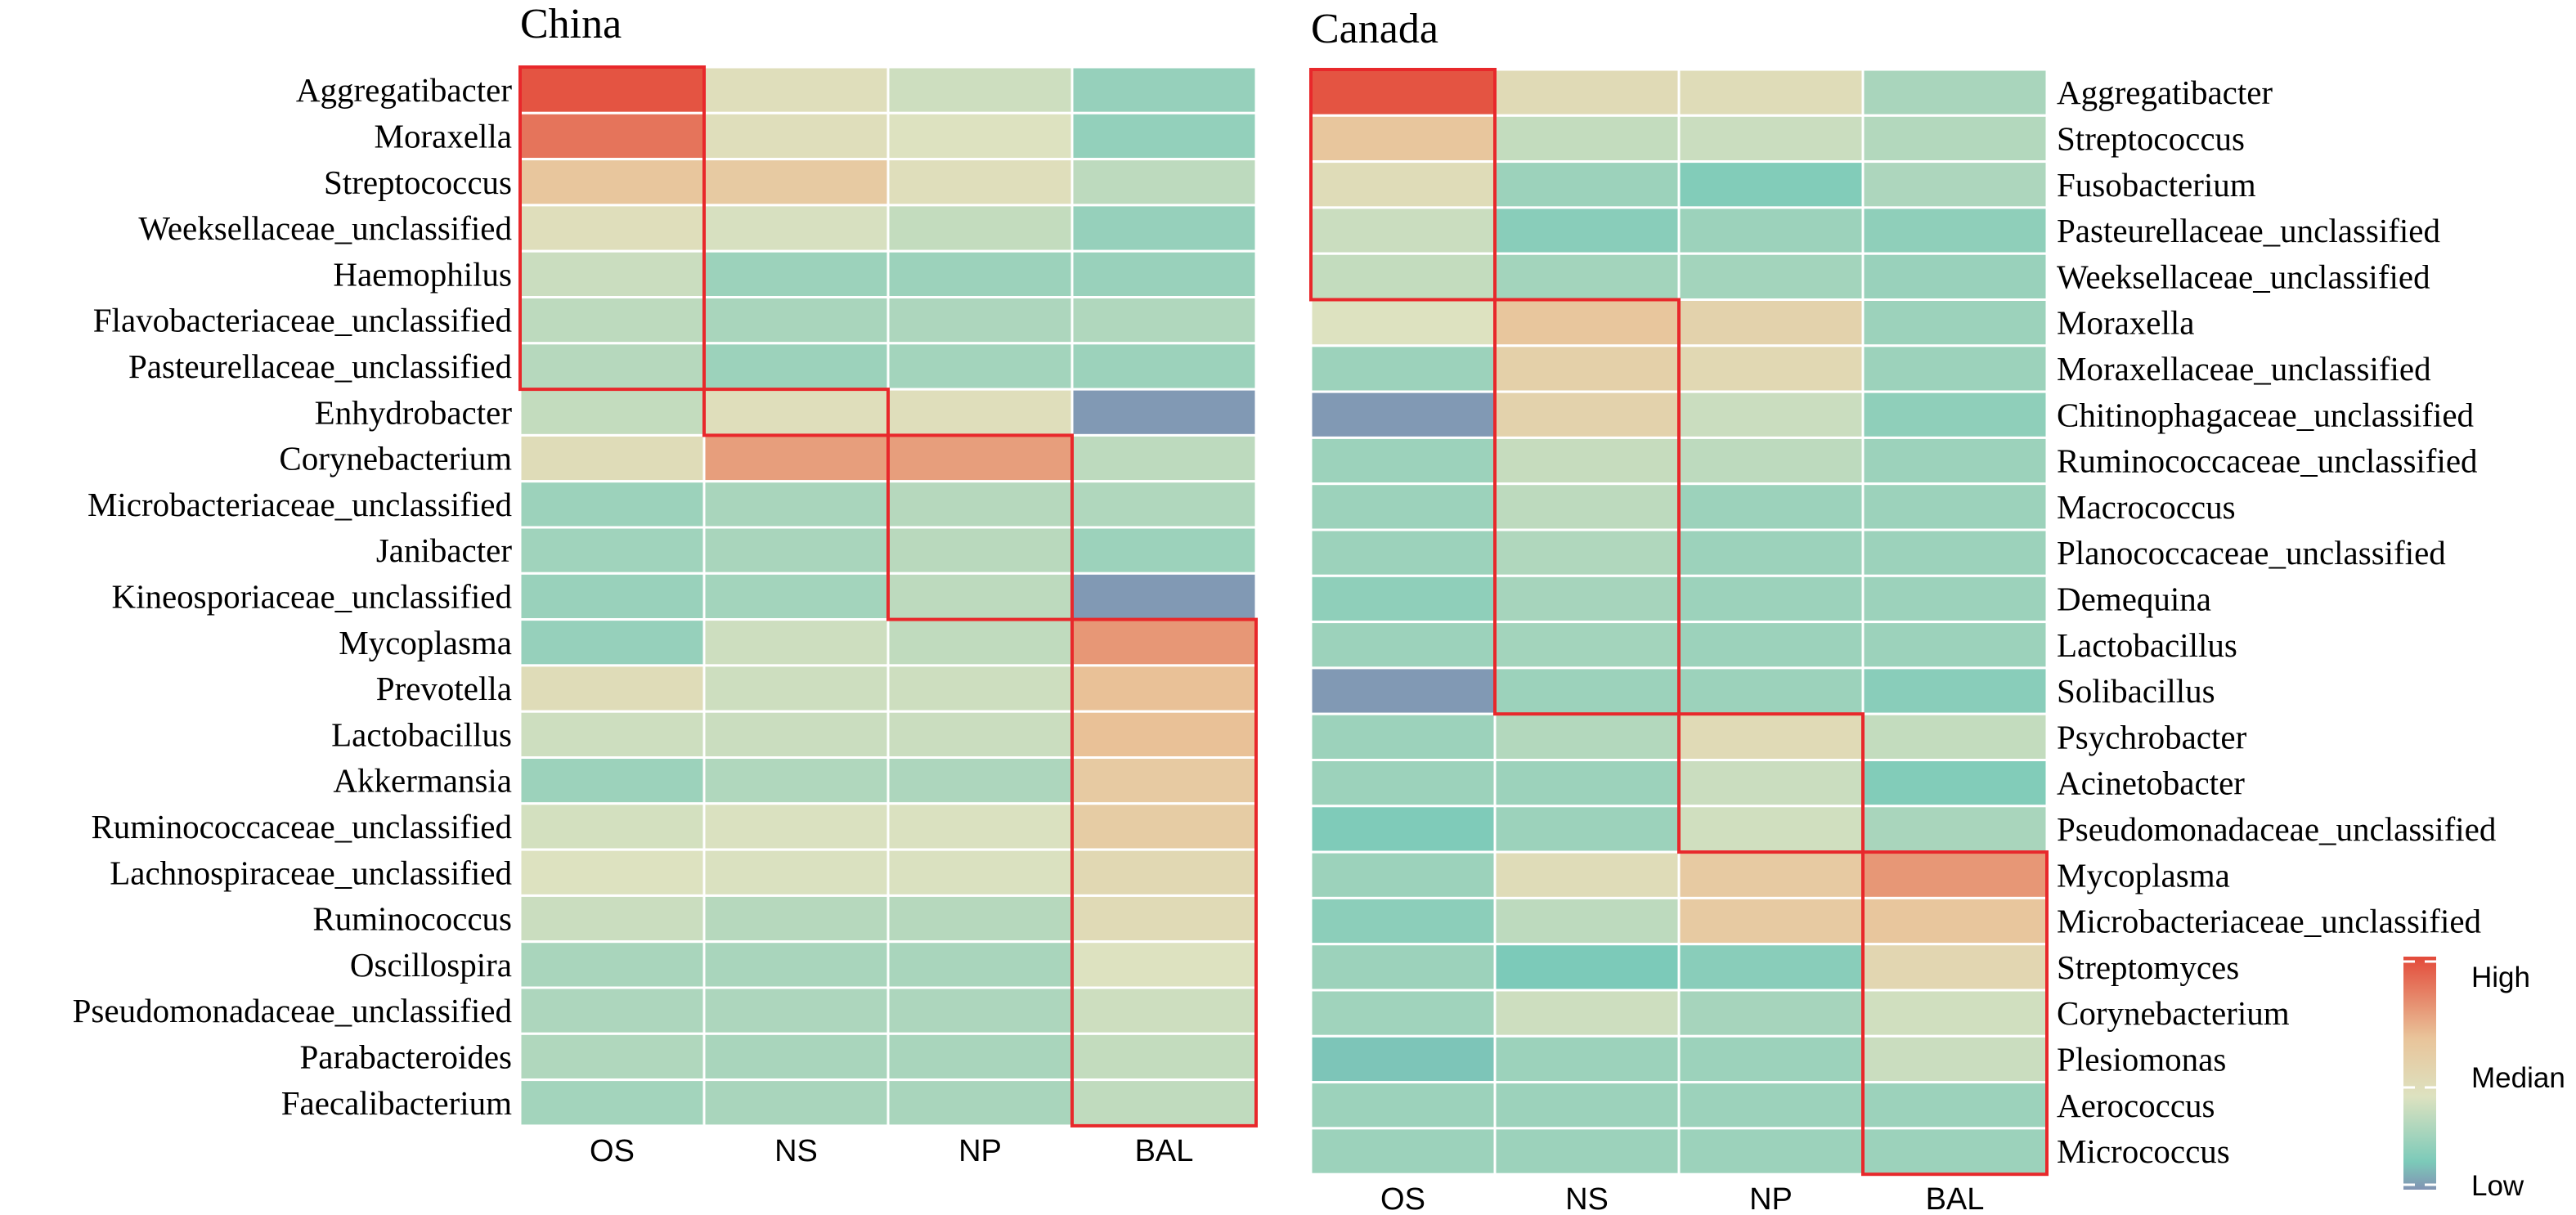 The height and width of the screenshot is (1215, 2576). I want to click on canada-column-label: NP, so click(1771, 1198).